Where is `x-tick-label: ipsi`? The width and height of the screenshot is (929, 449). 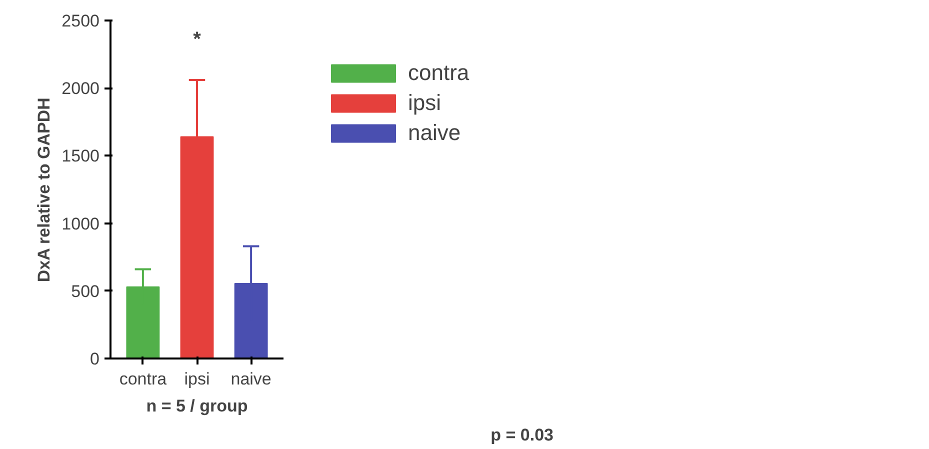 x-tick-label: ipsi is located at coordinates (197, 379).